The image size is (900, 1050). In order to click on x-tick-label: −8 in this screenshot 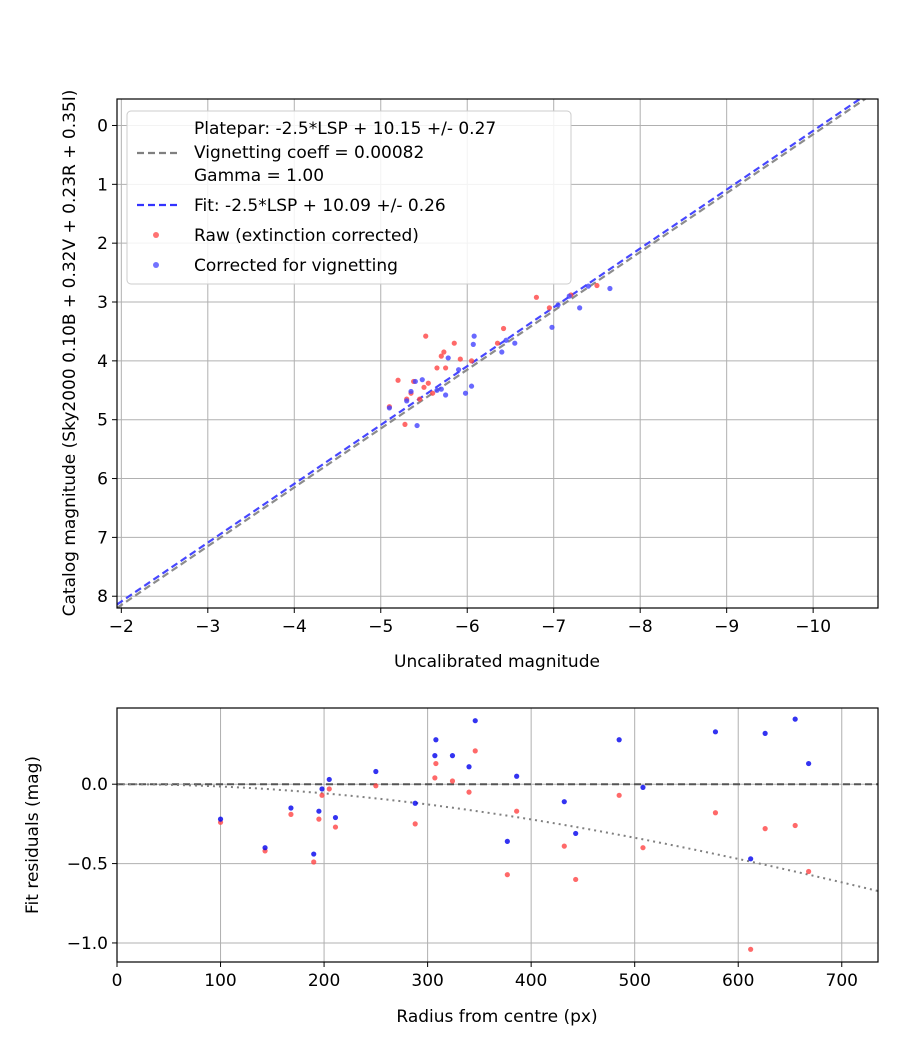, I will do `click(640, 627)`.